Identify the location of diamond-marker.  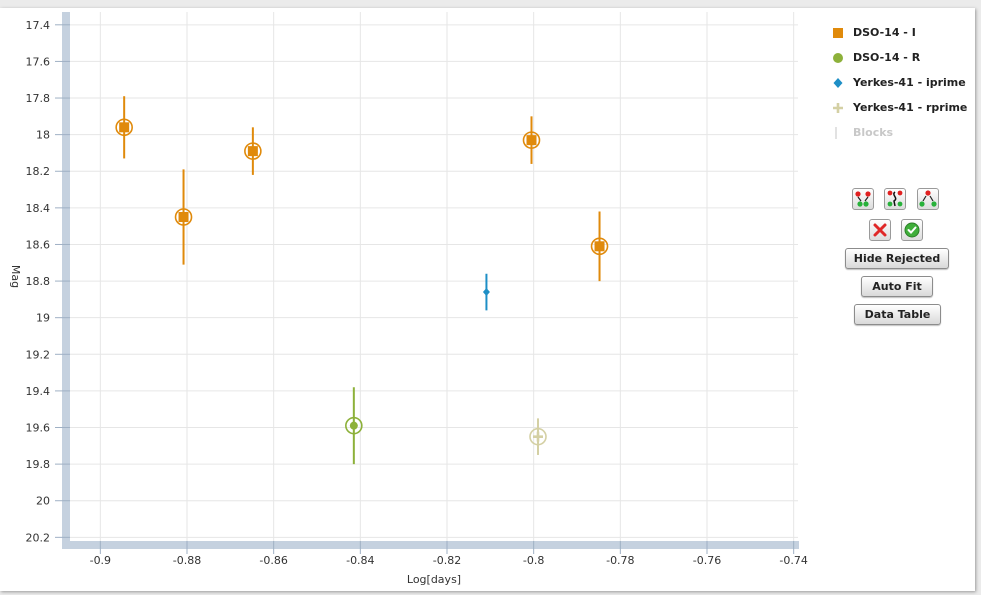
(486, 292).